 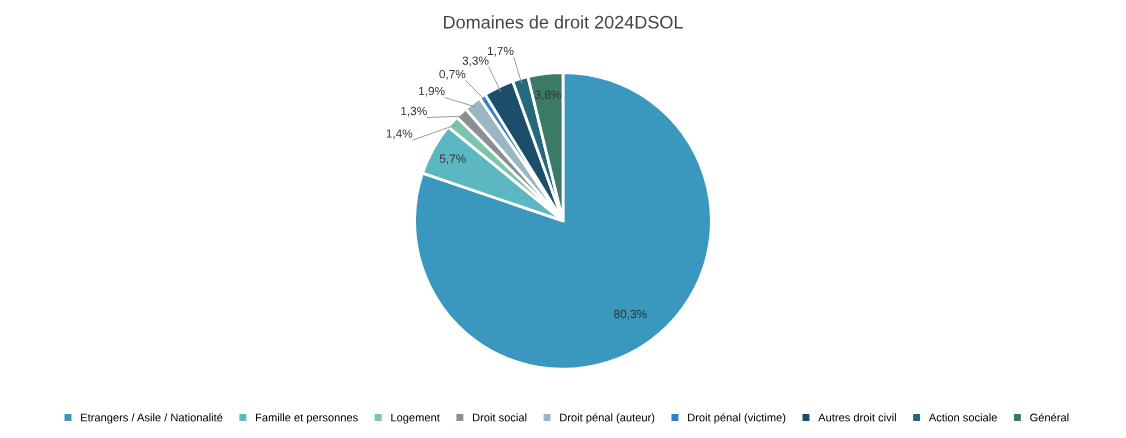 What do you see at coordinates (1049, 417) in the screenshot?
I see `legend-label: Général` at bounding box center [1049, 417].